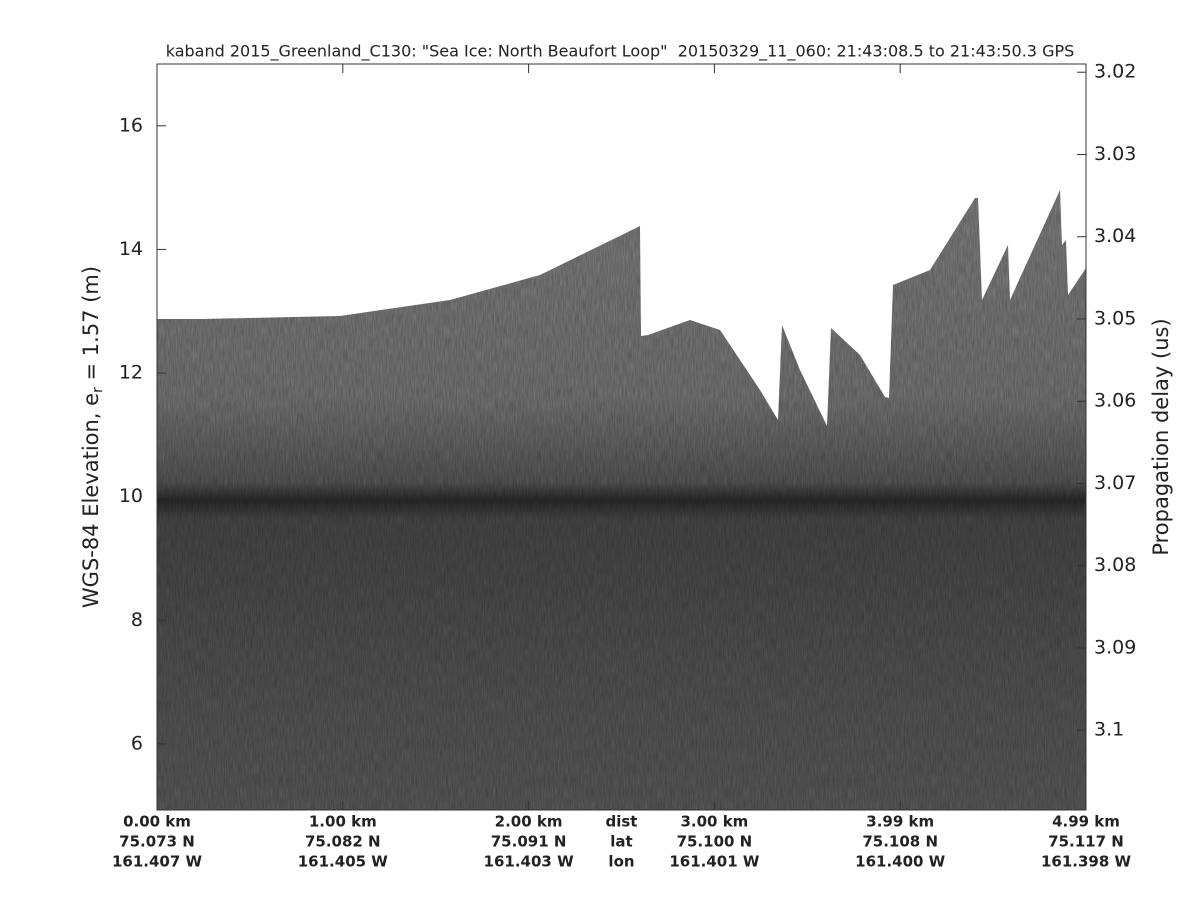 This screenshot has height=900, width=1200. I want to click on x-tick-label: 2.00 km, so click(529, 822).